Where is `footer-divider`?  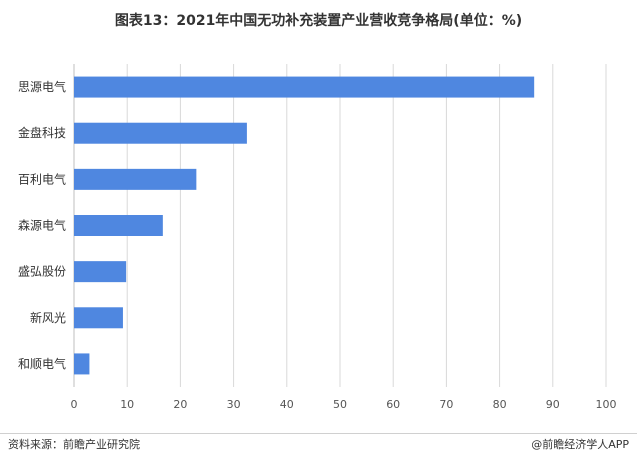
footer-divider is located at coordinates (318, 433).